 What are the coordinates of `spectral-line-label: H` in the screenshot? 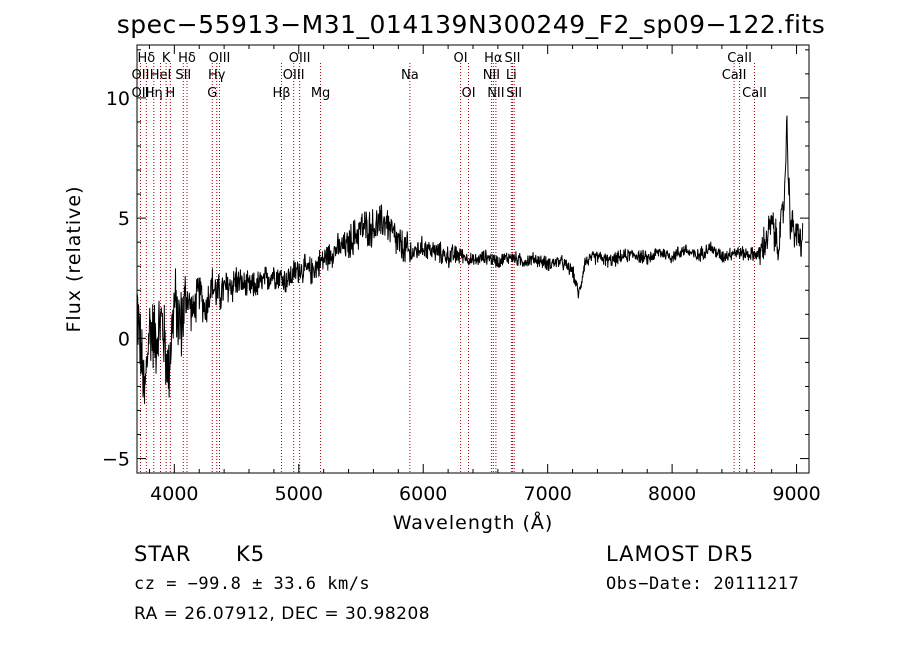 It's located at (170, 93).